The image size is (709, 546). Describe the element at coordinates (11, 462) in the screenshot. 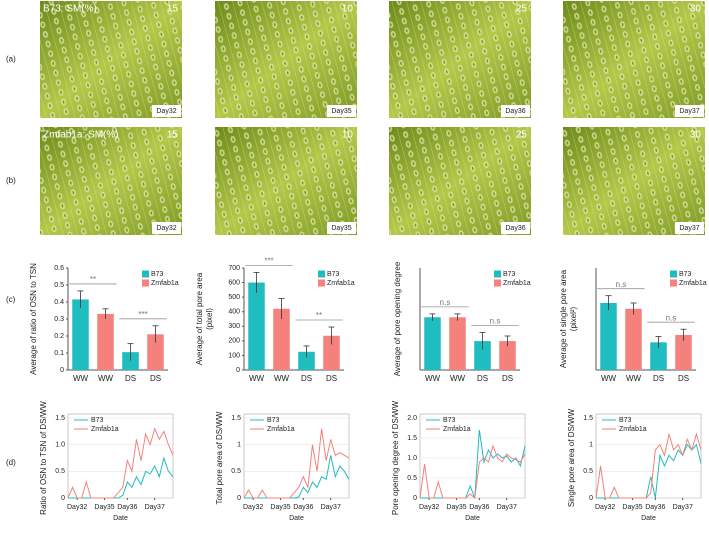

I see `row-label: (d)` at that location.